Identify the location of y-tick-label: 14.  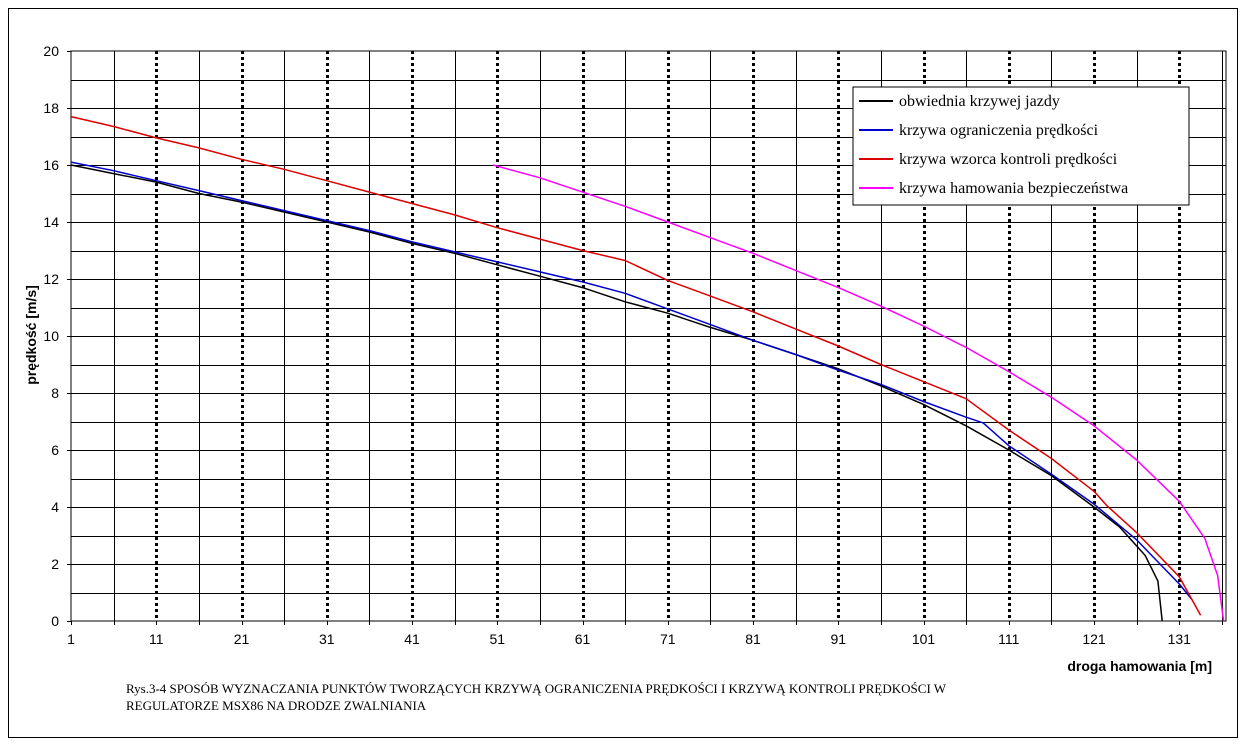
(51, 222).